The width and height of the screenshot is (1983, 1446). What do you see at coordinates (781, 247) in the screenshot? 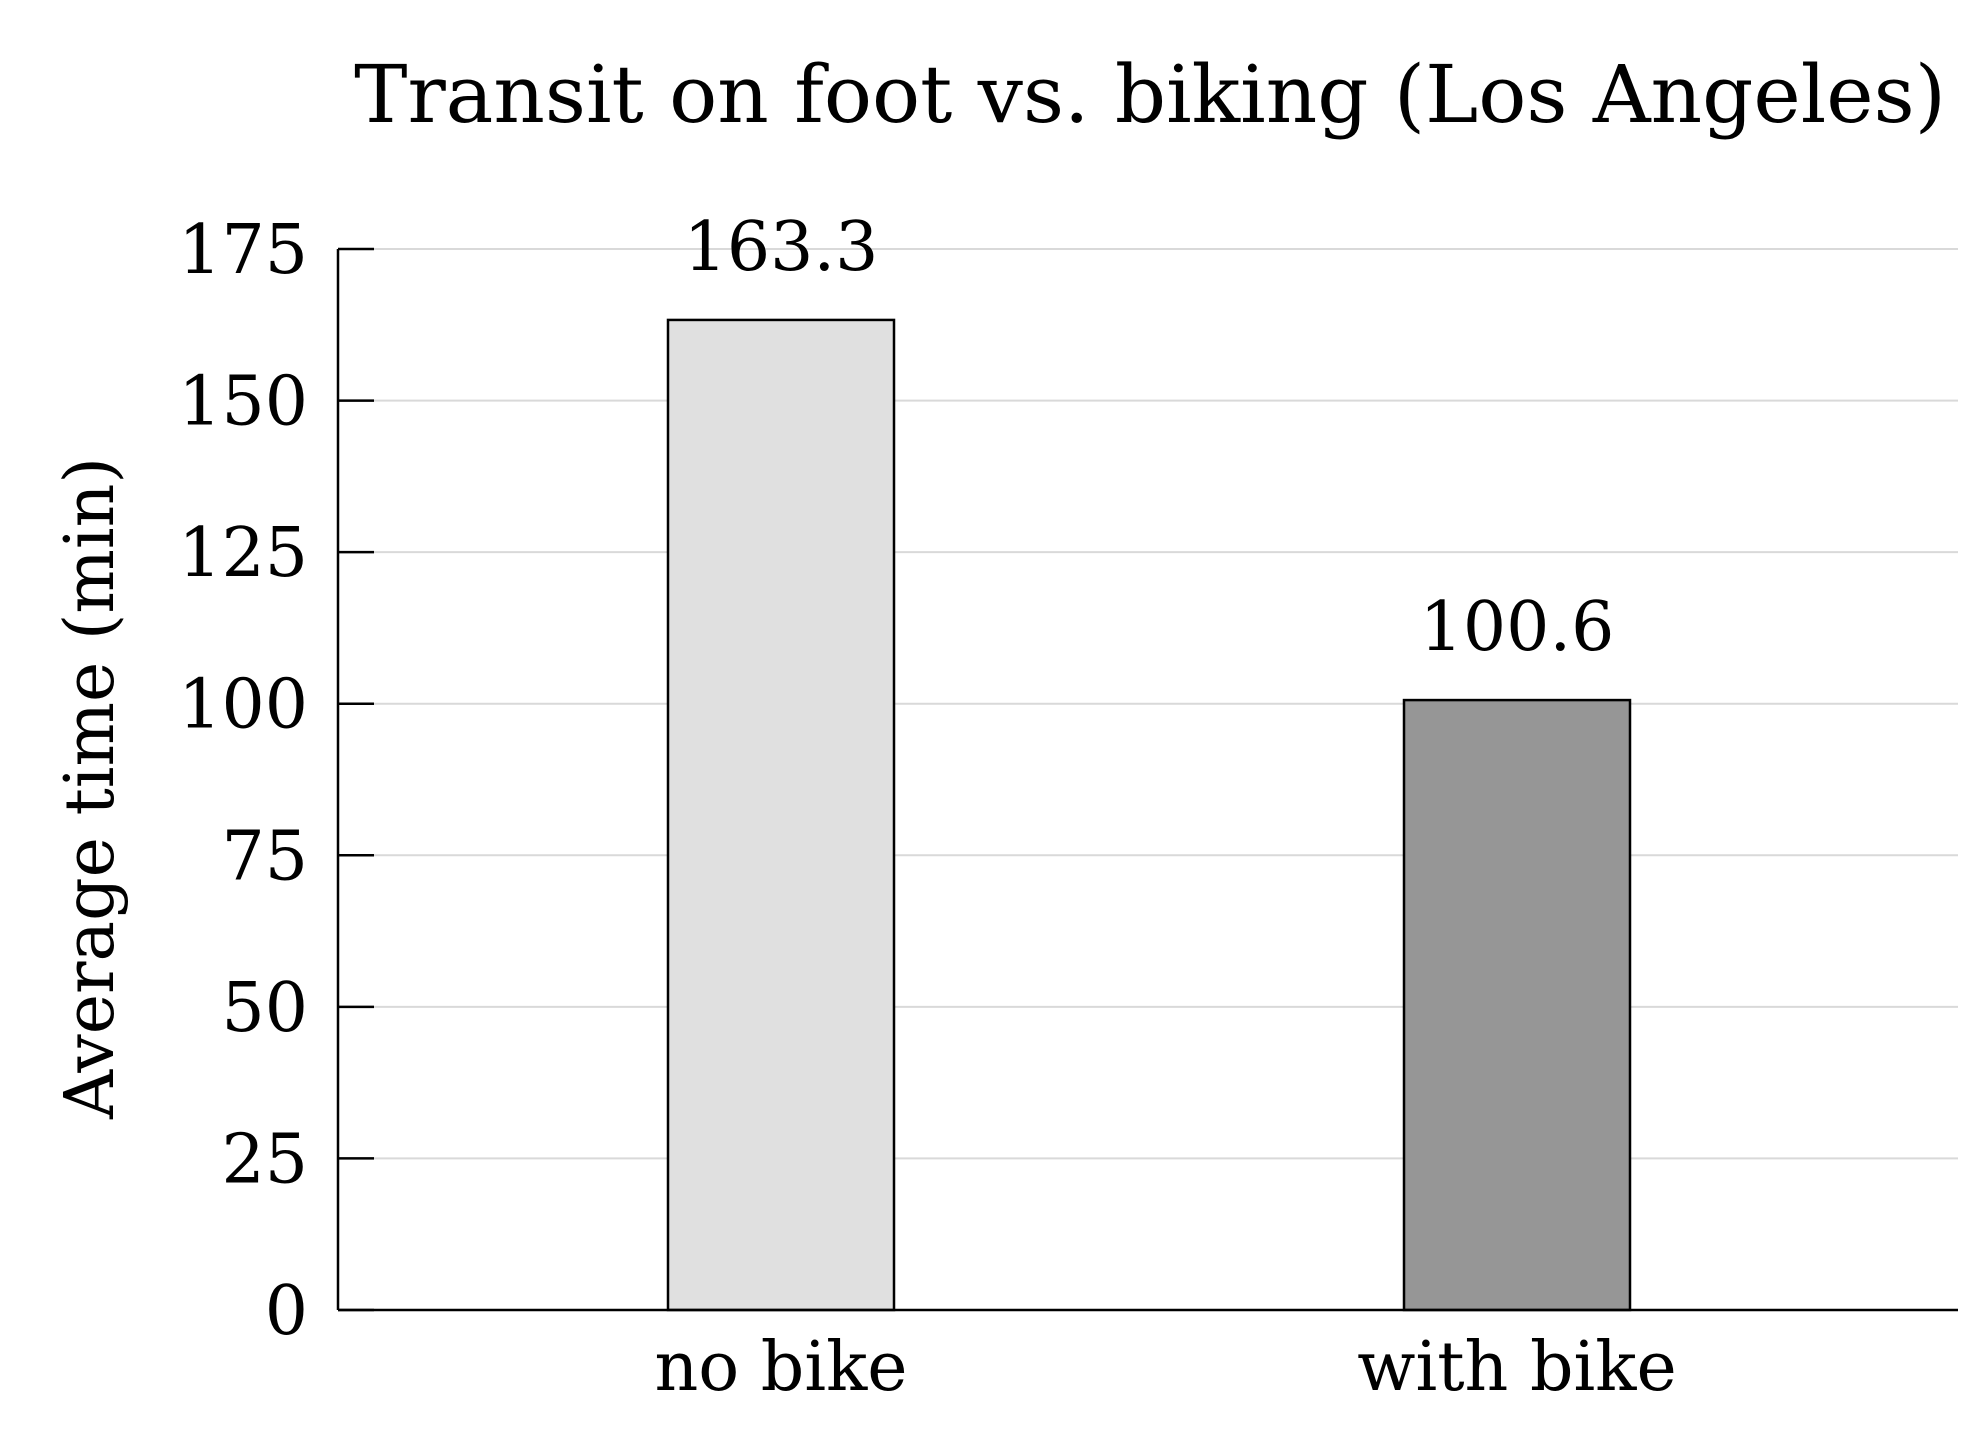
I see `data-label-no-bike: 163.3` at bounding box center [781, 247].